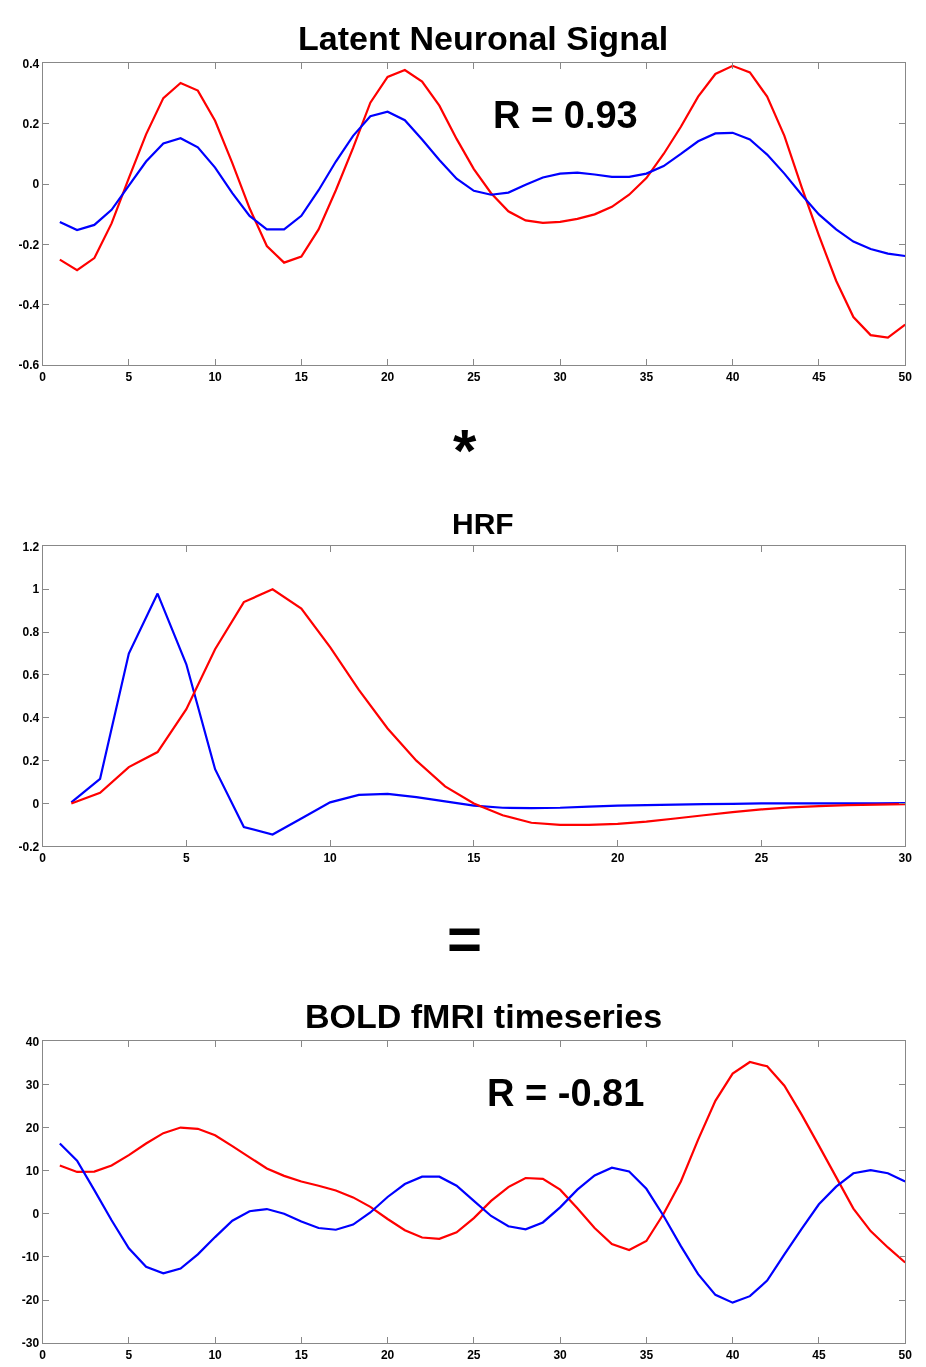 This screenshot has height=1367, width=926. Describe the element at coordinates (32, 1170) in the screenshot. I see `y-tick-label: 10` at that location.